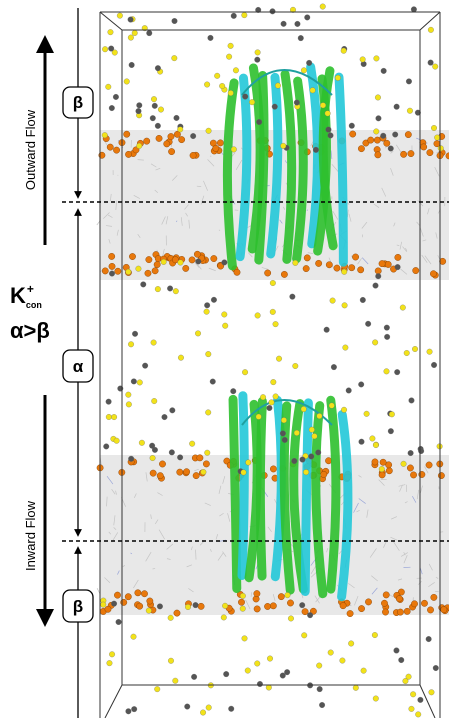  I want to click on beta-label: β, so click(78, 102).